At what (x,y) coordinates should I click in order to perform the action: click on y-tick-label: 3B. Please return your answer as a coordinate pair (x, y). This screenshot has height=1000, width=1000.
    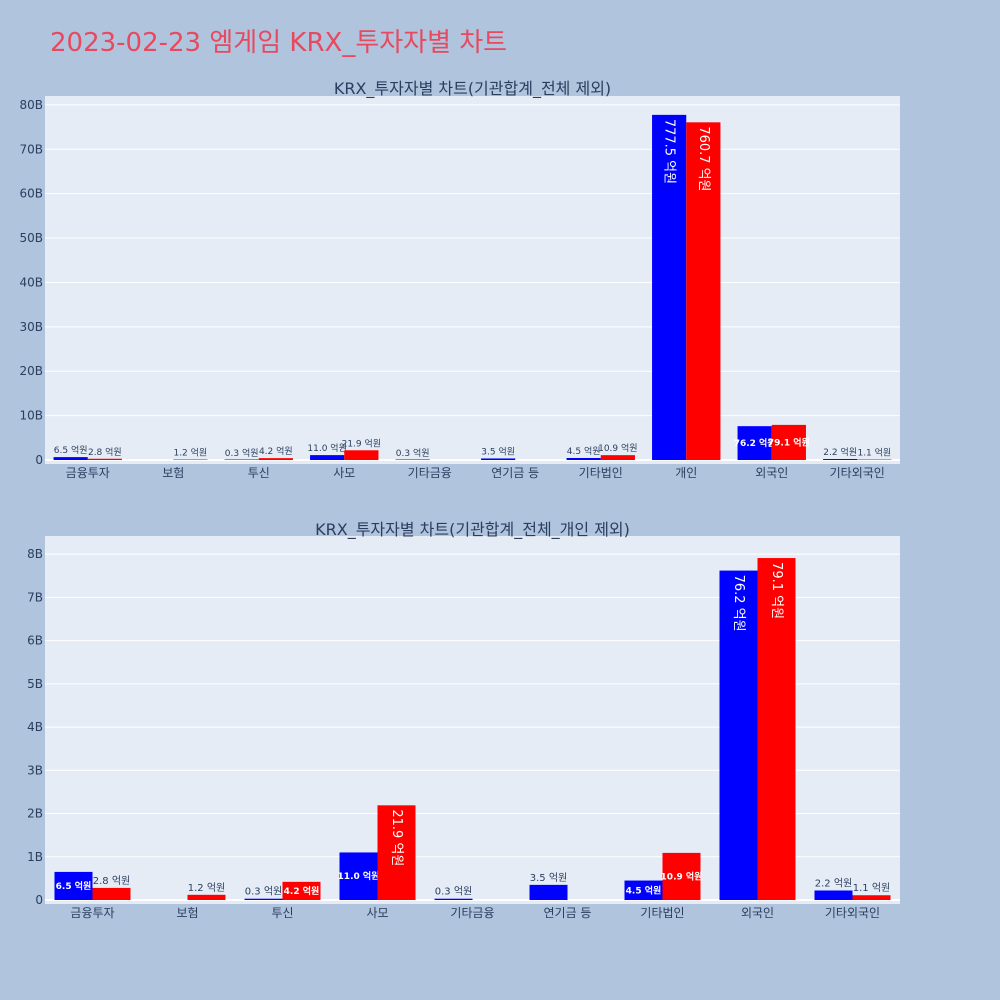
    Looking at the image, I should click on (35, 770).